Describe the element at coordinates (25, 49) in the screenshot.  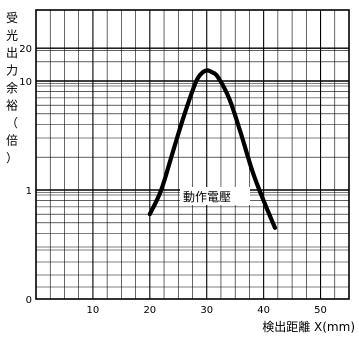
I see `y-tick-label: 20` at that location.